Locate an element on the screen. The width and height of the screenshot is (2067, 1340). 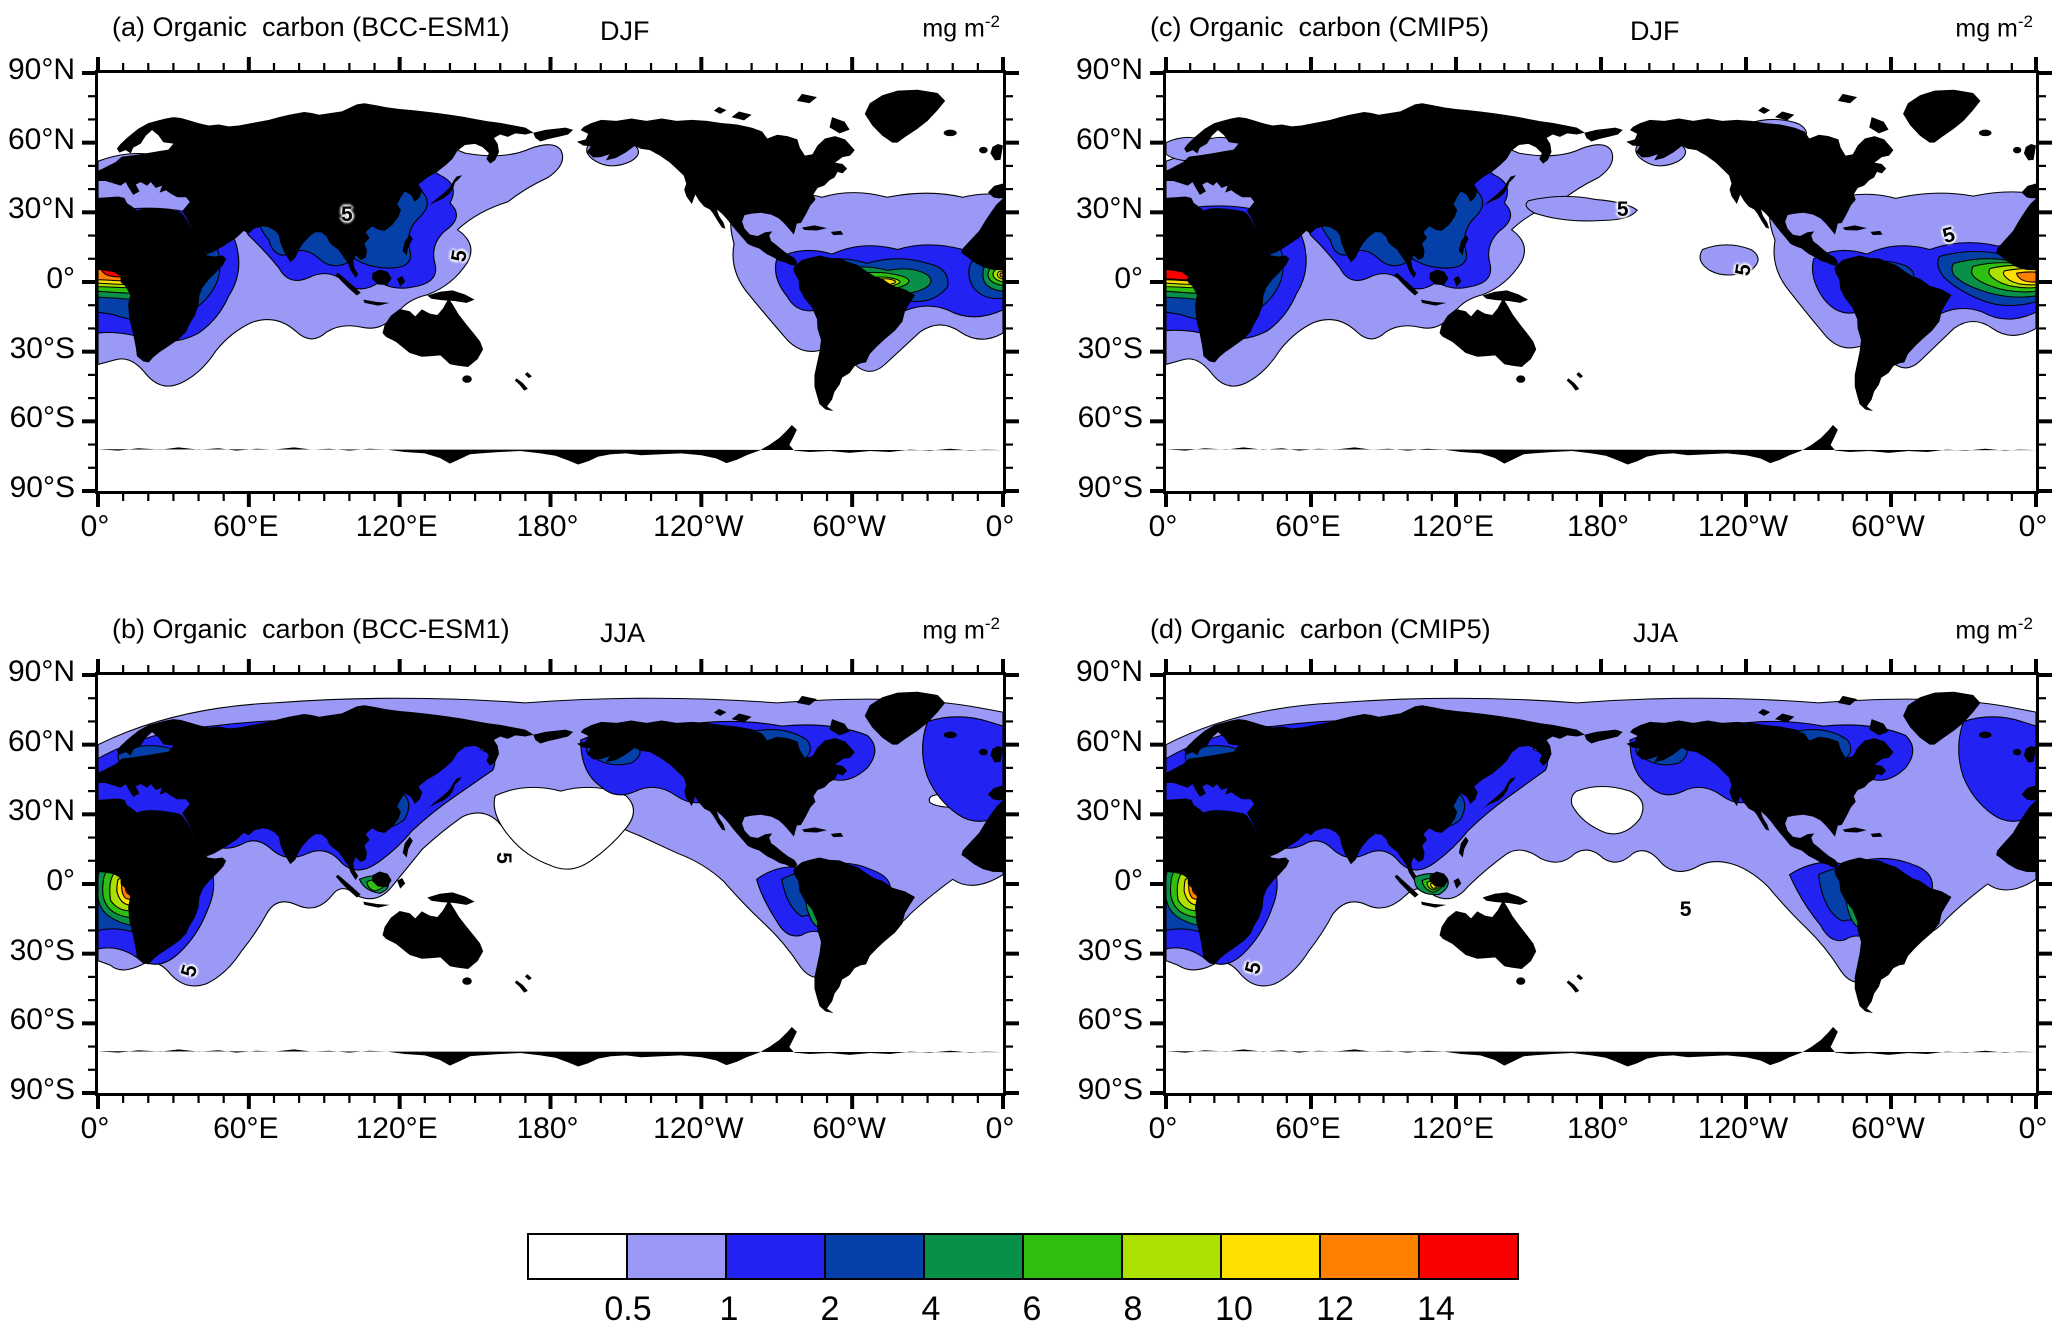
colorbar-tick-label: 8 is located at coordinates (1133, 1309).